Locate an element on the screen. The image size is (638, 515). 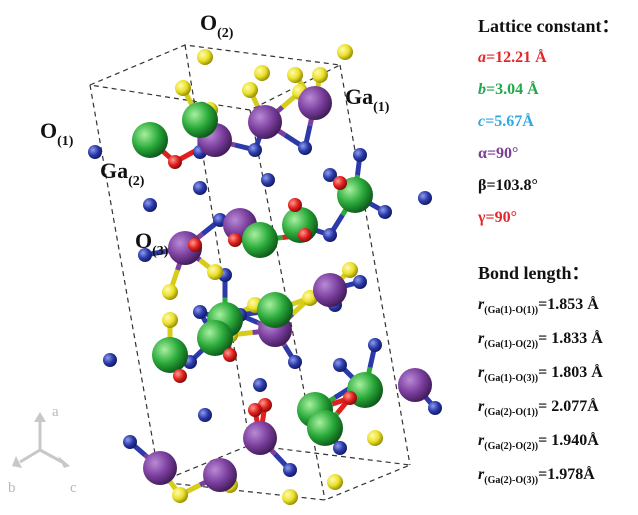
bond-length-row: r(Ga(2)-O(3))=1.978Å is located at coordinates (536, 476).